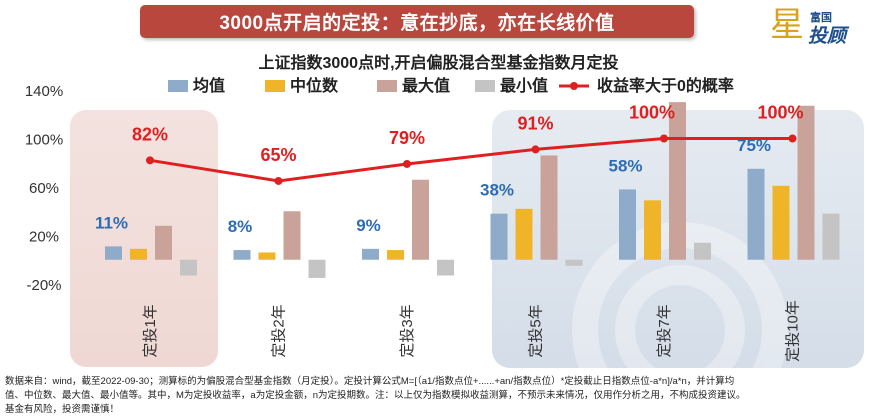 The height and width of the screenshot is (417, 877). What do you see at coordinates (62, 409) in the screenshot?
I see `footnote-line-3: 基金有风险，投资需谨慎！` at bounding box center [62, 409].